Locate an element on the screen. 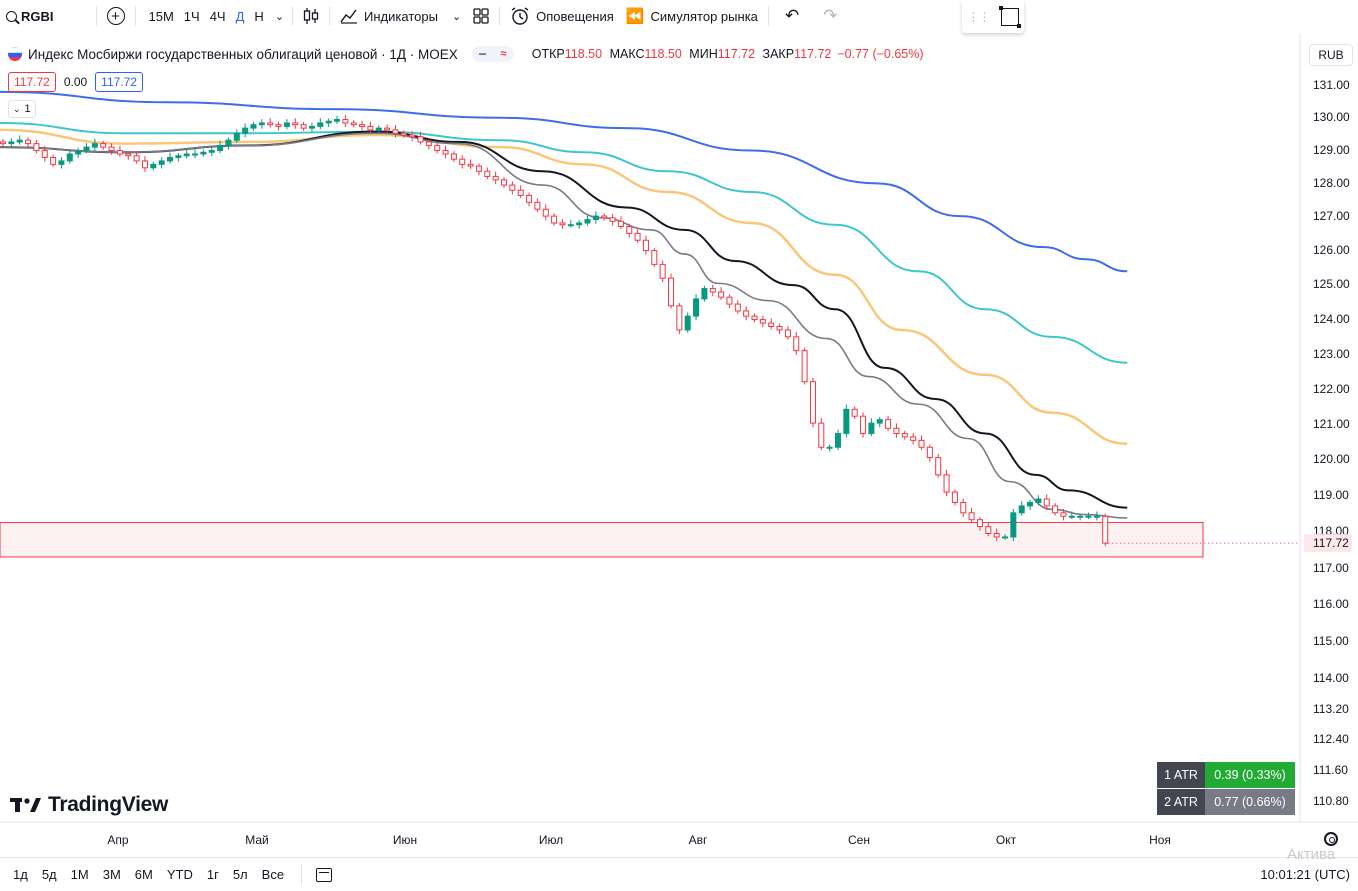  redo-button: ↷ is located at coordinates (830, 16).